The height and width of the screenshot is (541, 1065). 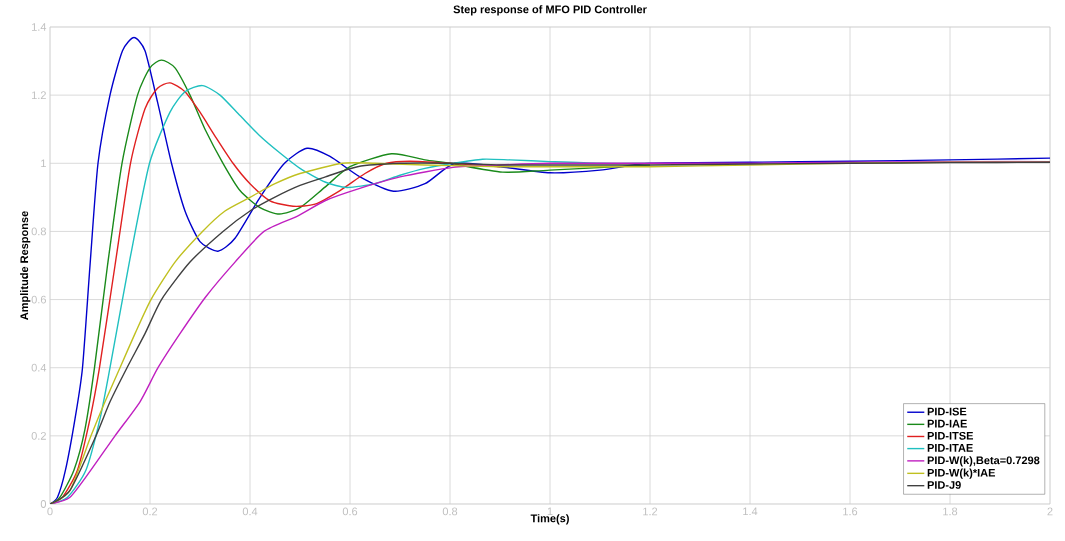 I want to click on x-tick-label: 1.4, so click(x=750, y=511).